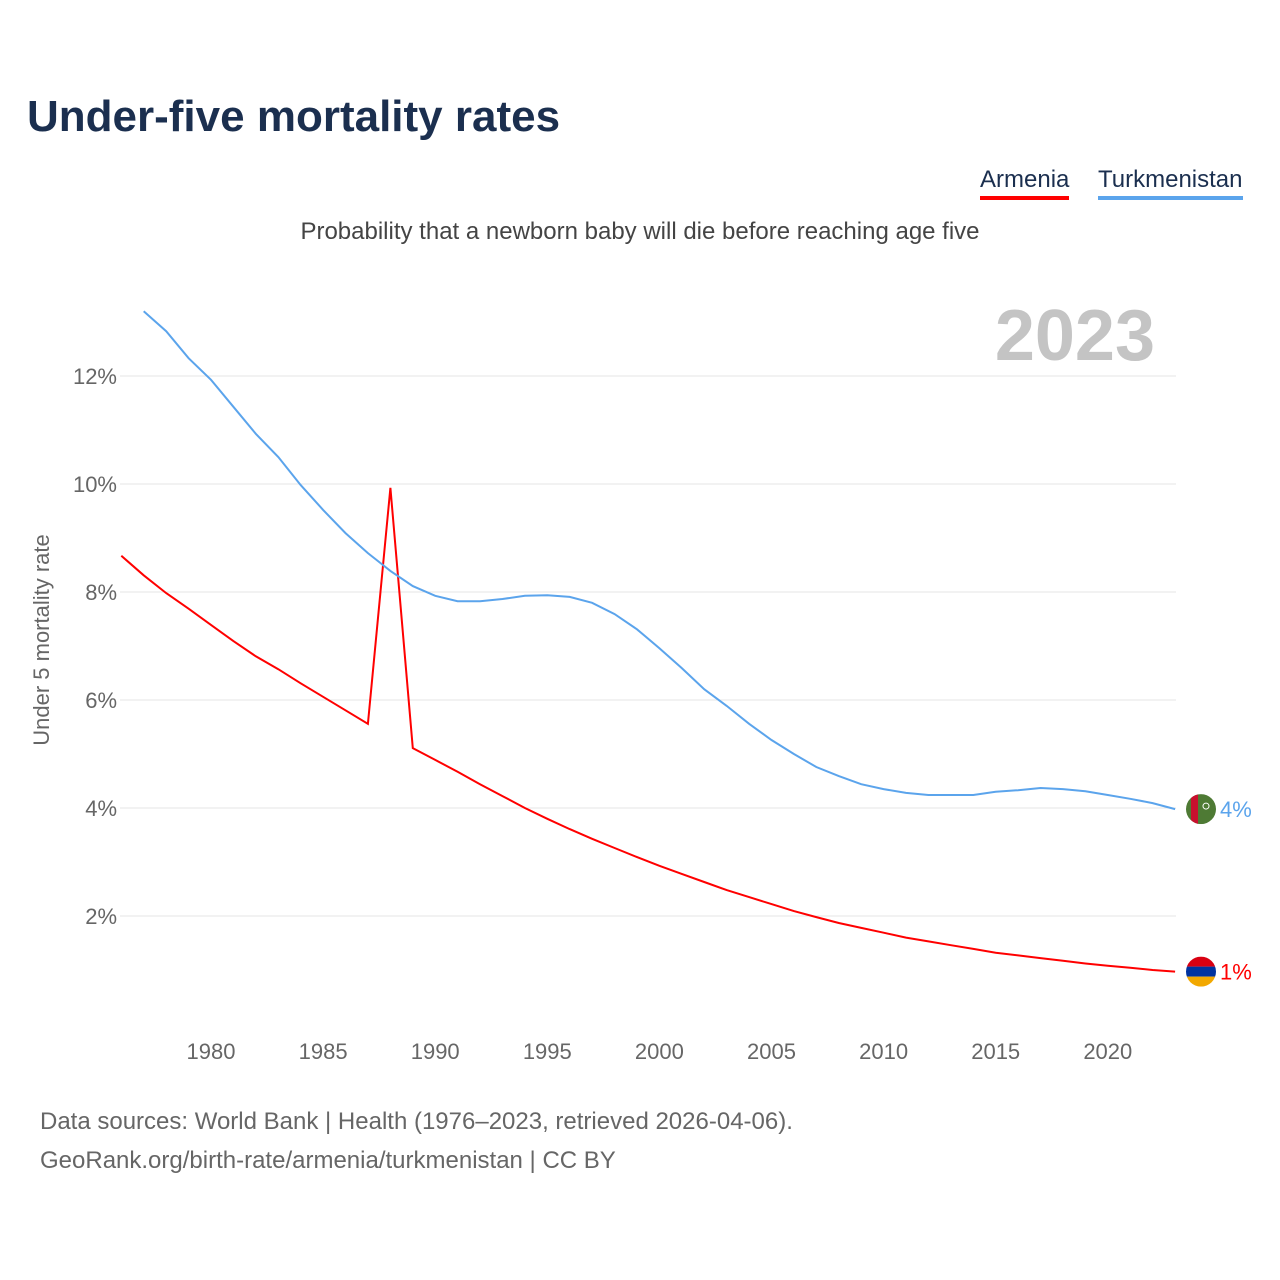  I want to click on legend-turkmenistan: Turkmenistan, so click(1170, 183).